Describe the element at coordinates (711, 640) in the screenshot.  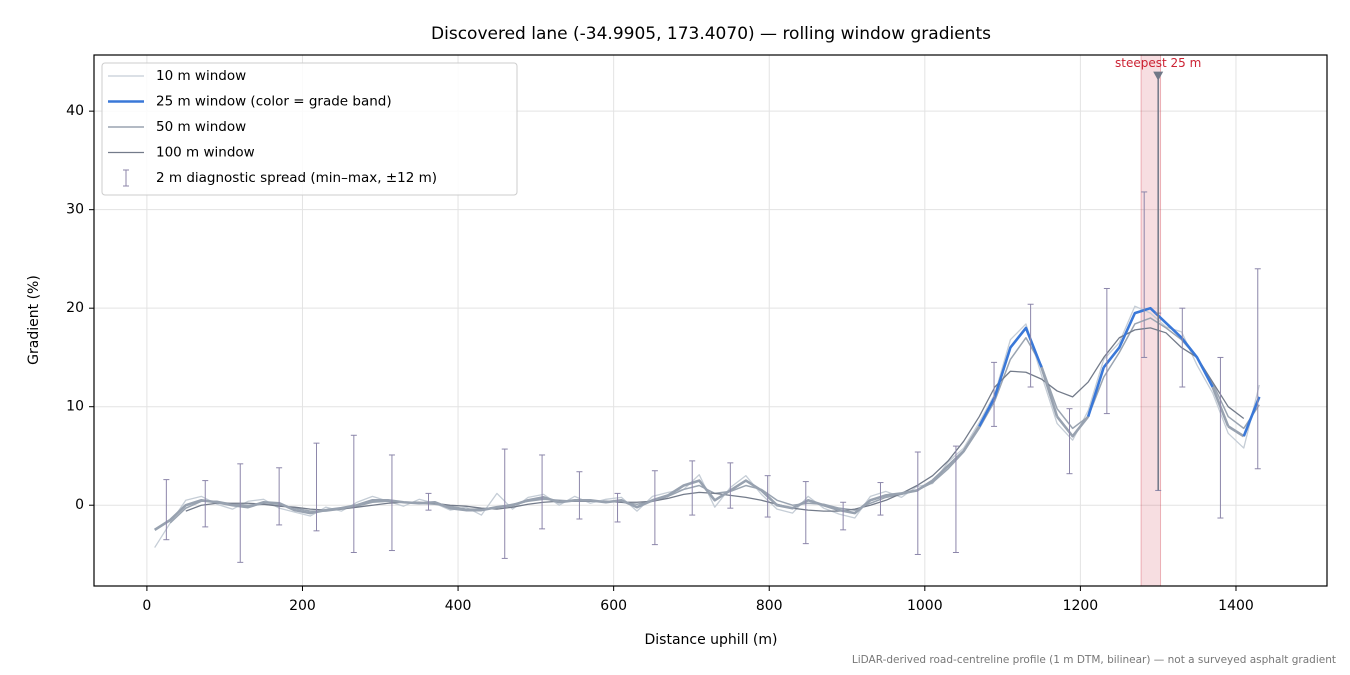
I see `x-axis-label: Distance uphill (m)` at that location.